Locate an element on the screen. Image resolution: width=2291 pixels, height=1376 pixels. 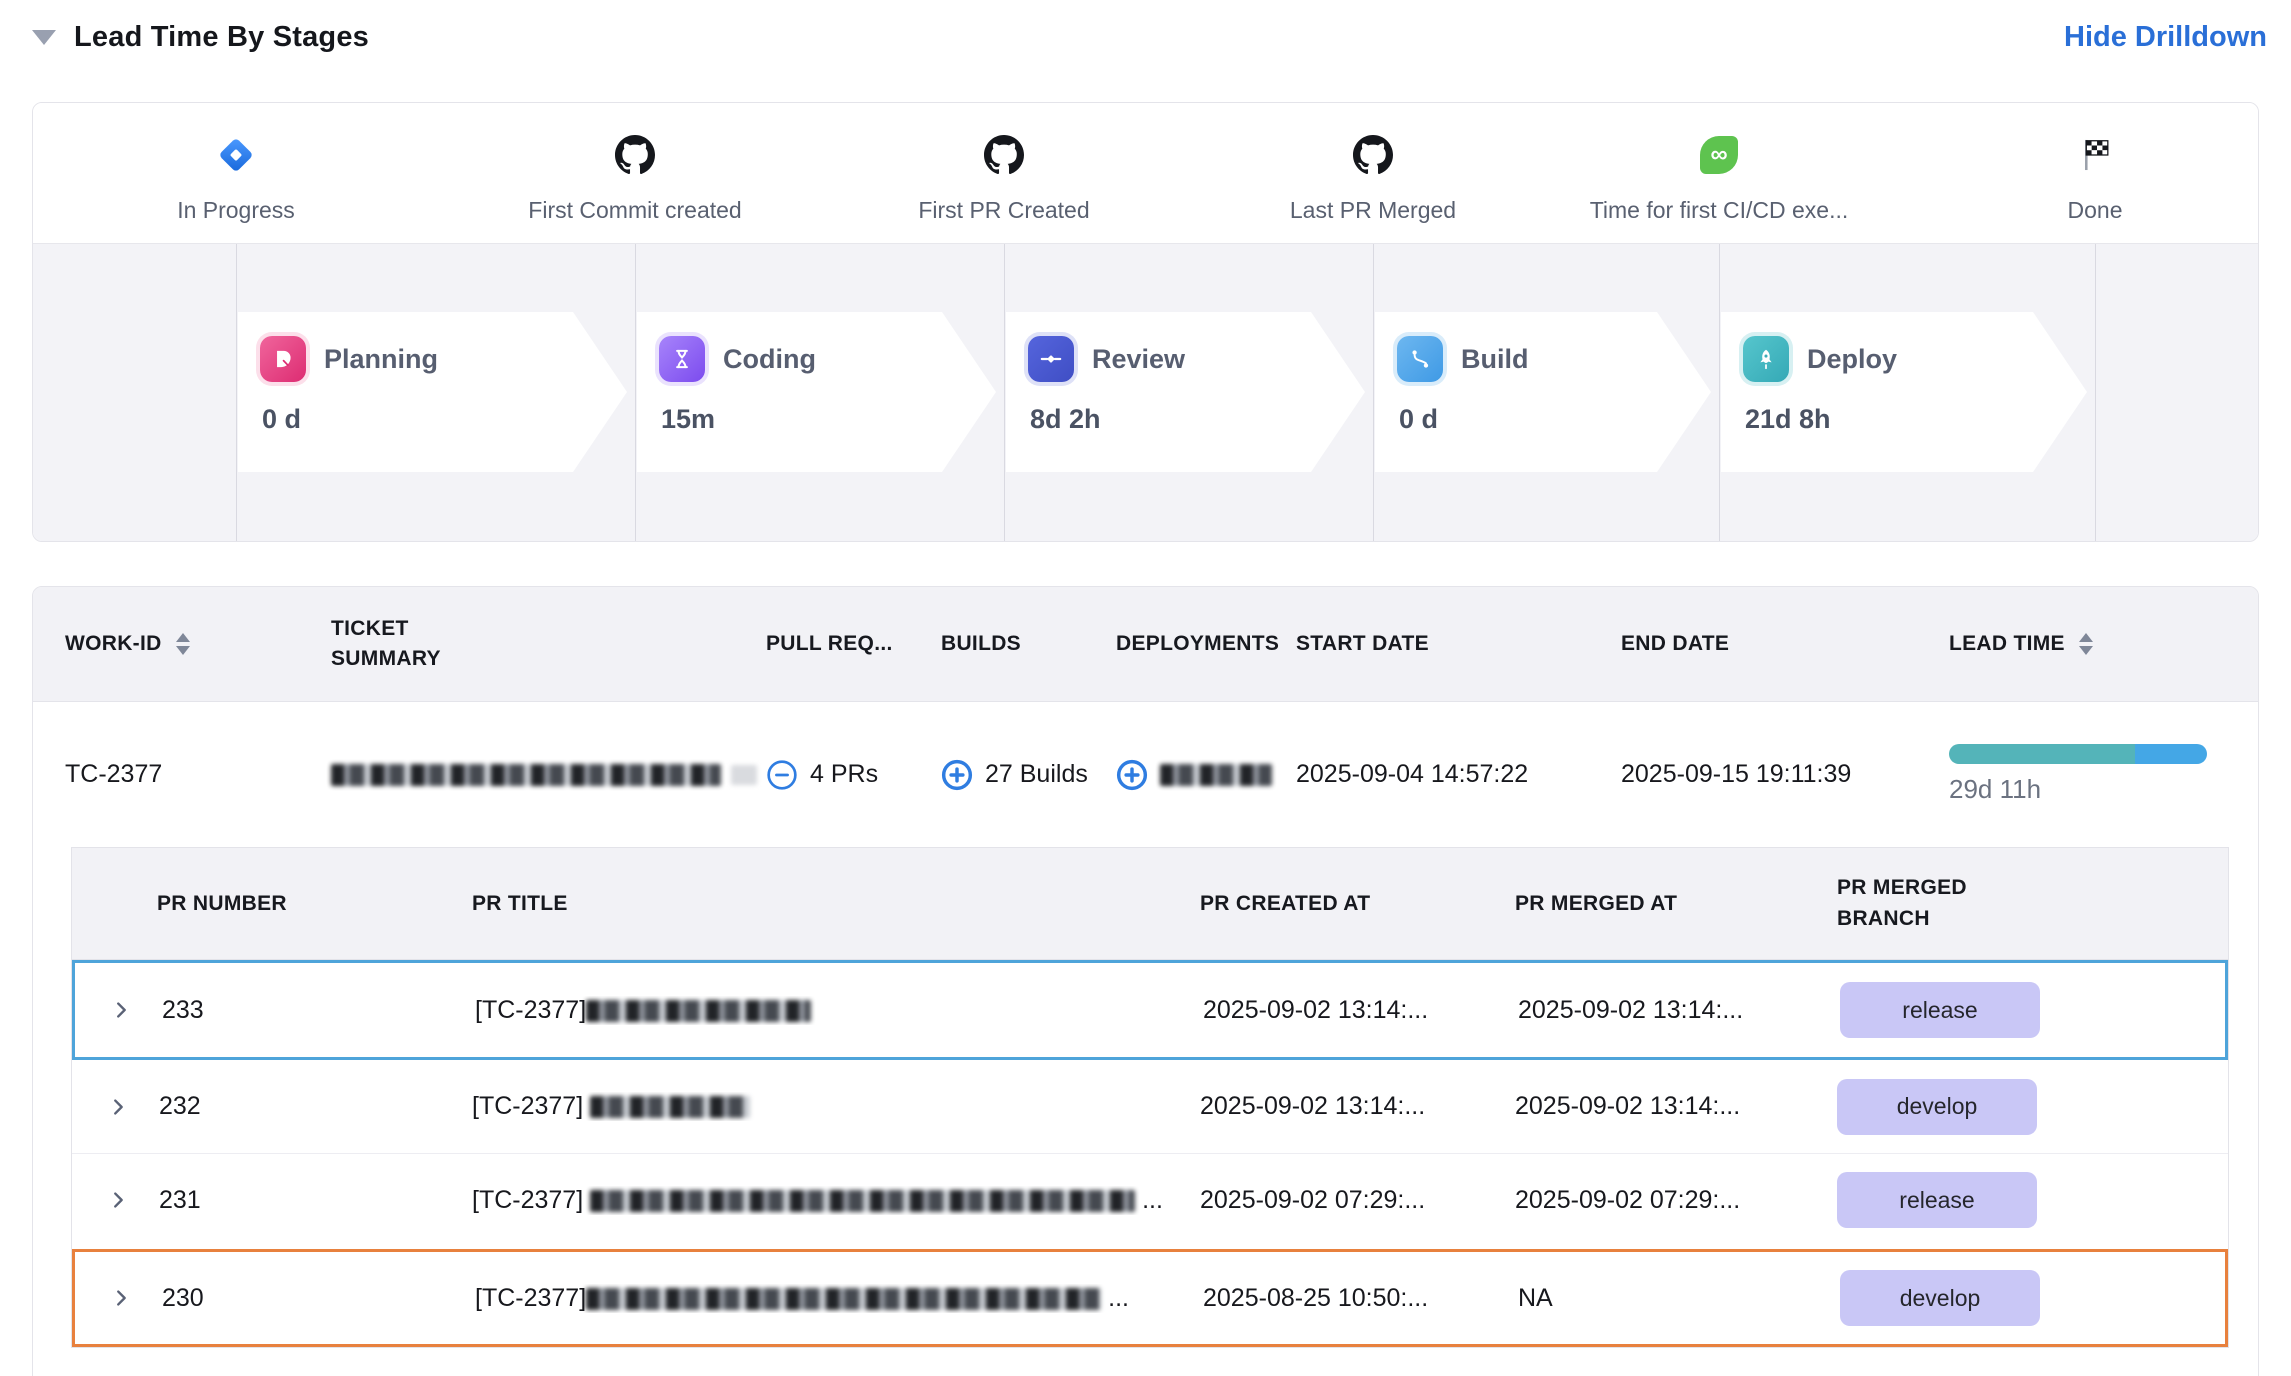
cicd-icon: ∞ is located at coordinates (1719, 155).